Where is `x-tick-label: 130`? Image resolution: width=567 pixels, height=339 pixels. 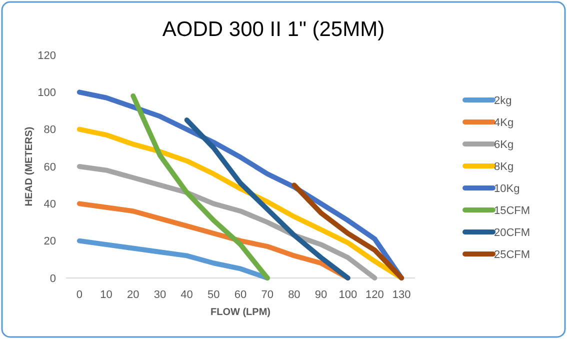
x-tick-label: 130 is located at coordinates (401, 295).